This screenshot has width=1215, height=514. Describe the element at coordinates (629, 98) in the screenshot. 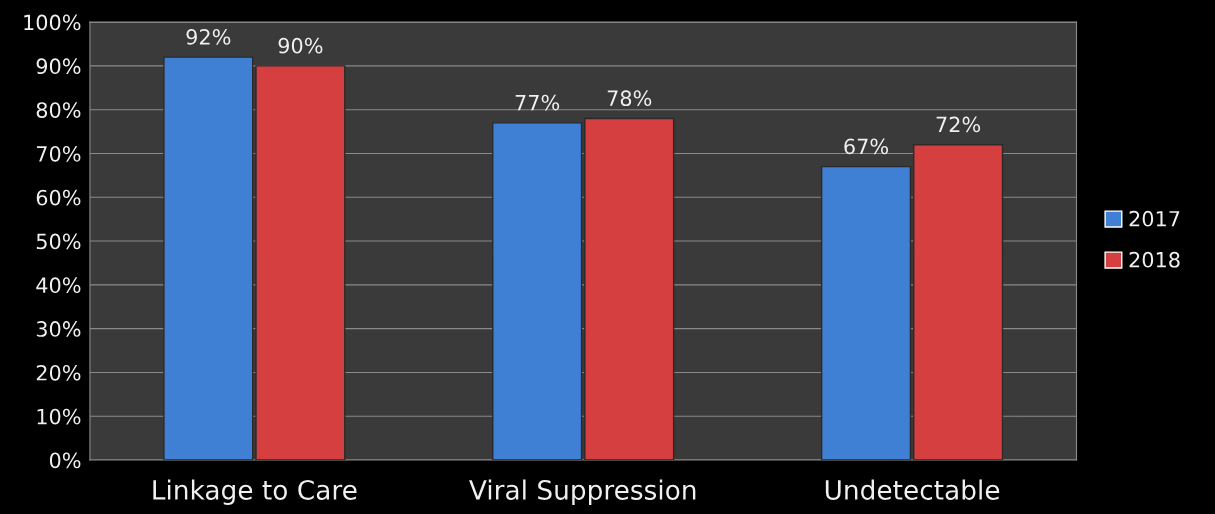

I see `data-label: 78%` at that location.